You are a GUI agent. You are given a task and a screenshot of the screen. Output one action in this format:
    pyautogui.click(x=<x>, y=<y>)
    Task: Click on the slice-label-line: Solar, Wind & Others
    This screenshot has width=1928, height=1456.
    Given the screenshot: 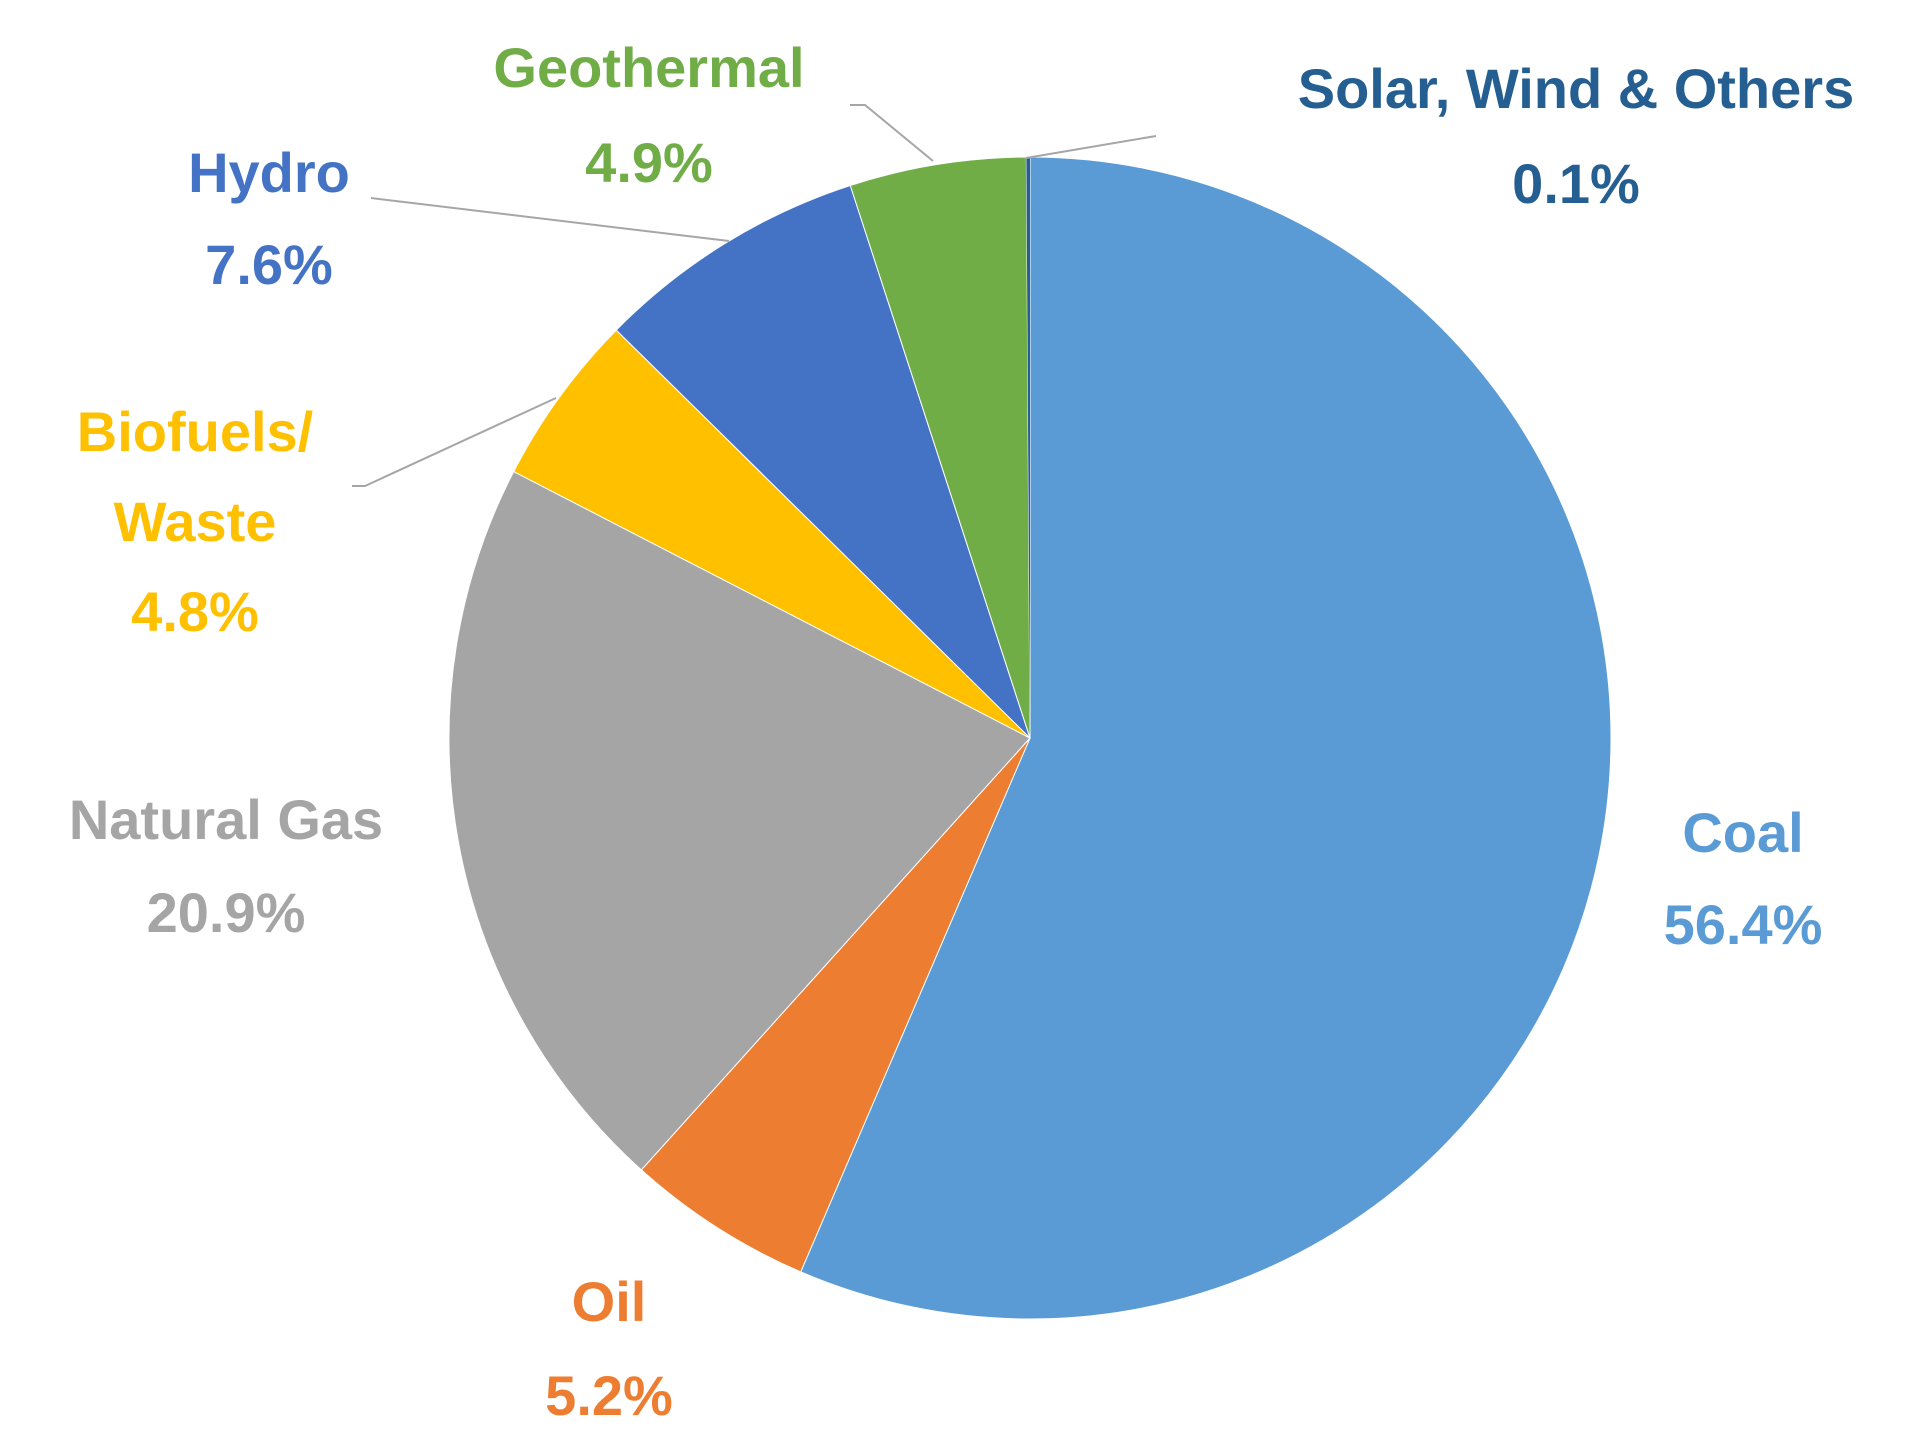 What is the action you would take?
    pyautogui.click(x=1576, y=88)
    